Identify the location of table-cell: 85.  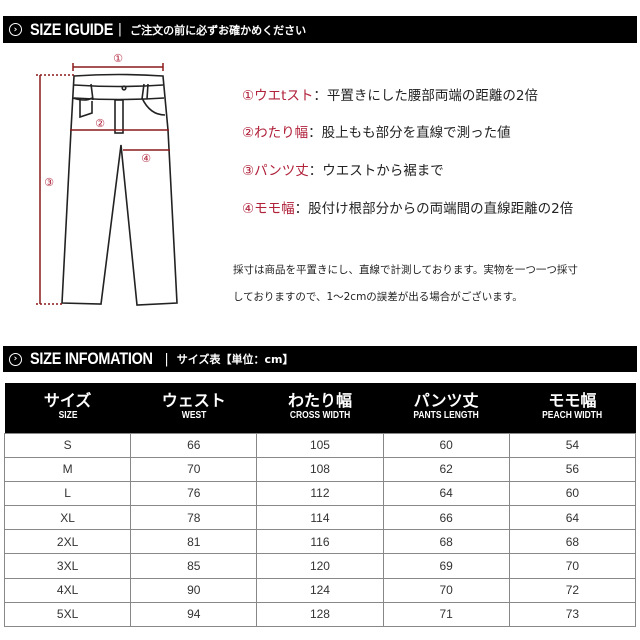
(194, 566).